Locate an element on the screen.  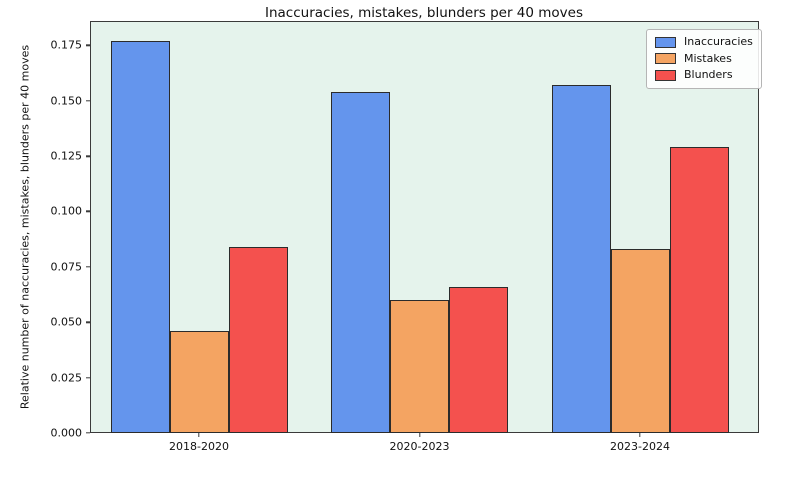
bar-blunders-2018-2020 is located at coordinates (258, 339).